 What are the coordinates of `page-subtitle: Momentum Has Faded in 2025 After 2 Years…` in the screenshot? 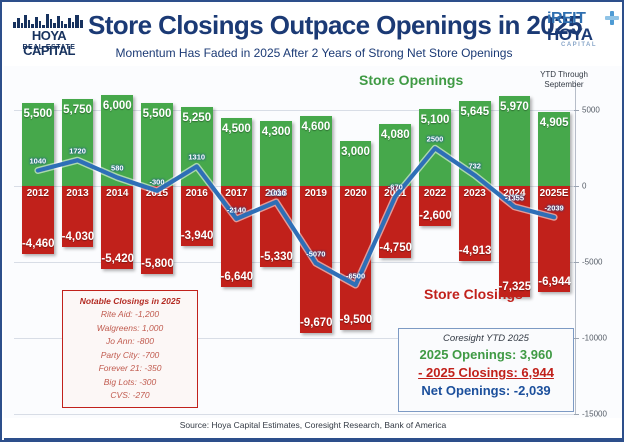 It's located at (314, 53).